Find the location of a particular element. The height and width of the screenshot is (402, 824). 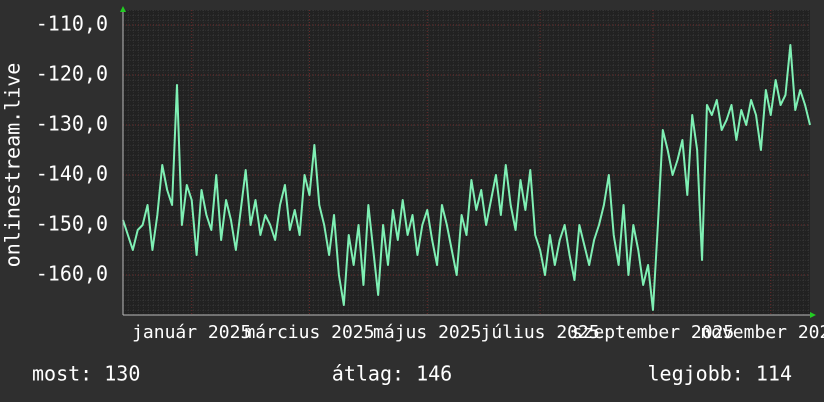

y-tick-label: -110,0 is located at coordinates (72, 24).